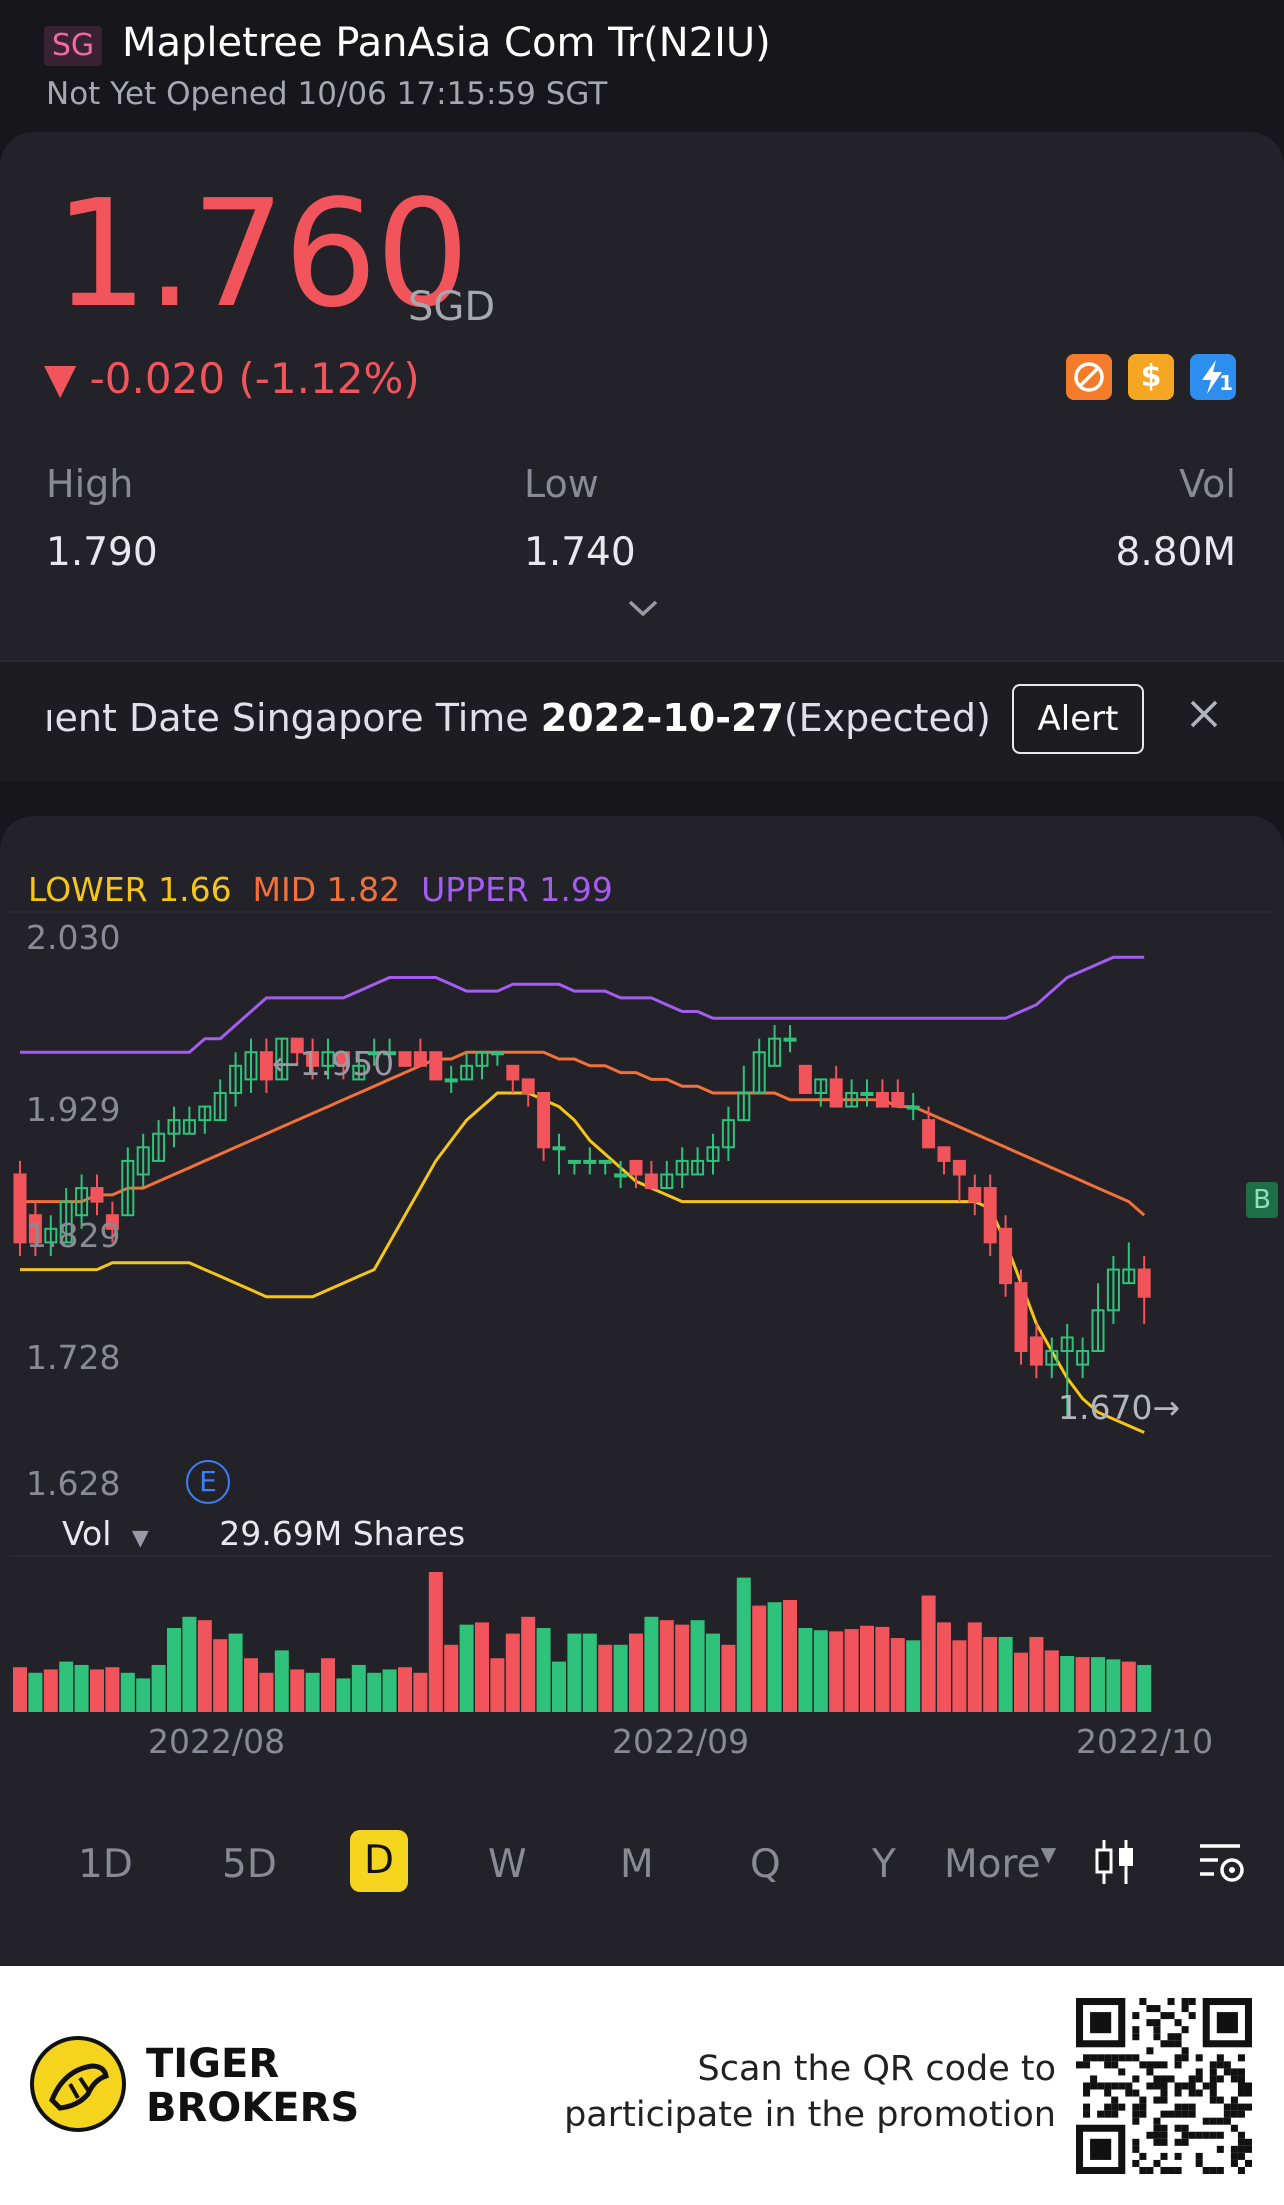  I want to click on period-y: Y, so click(884, 1864).